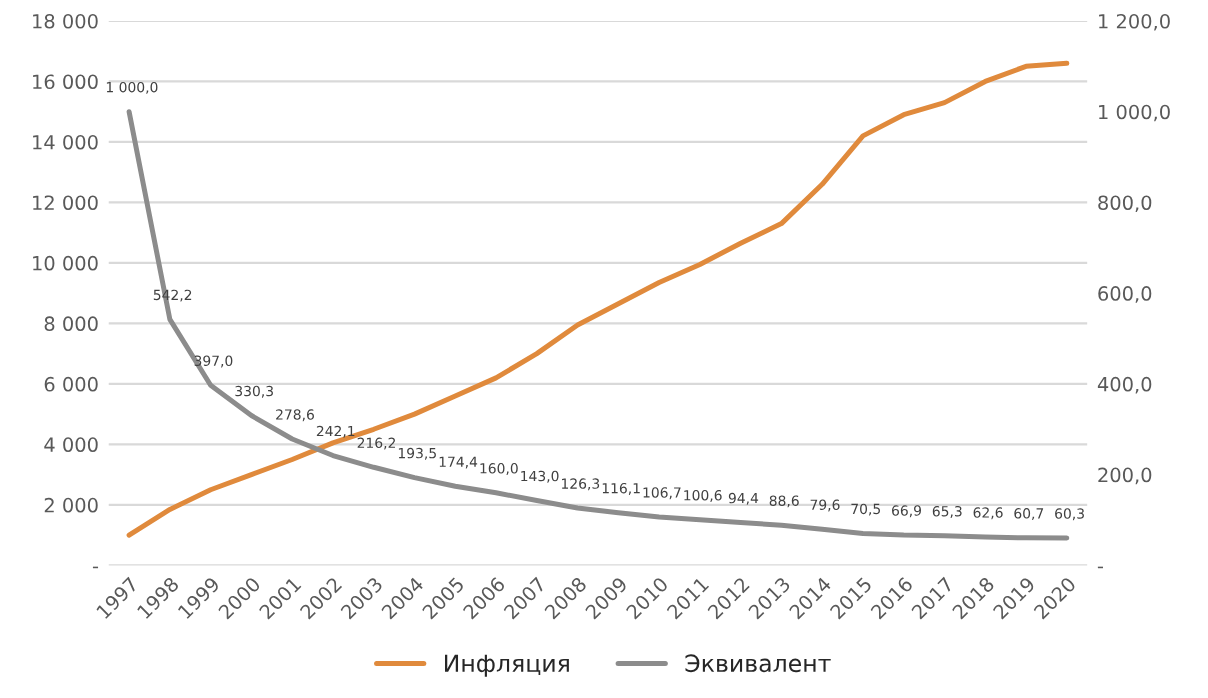 This screenshot has height=698, width=1208. Describe the element at coordinates (1134, 22) in the screenshot. I see `y2-tick-label: 1 200,0` at that location.